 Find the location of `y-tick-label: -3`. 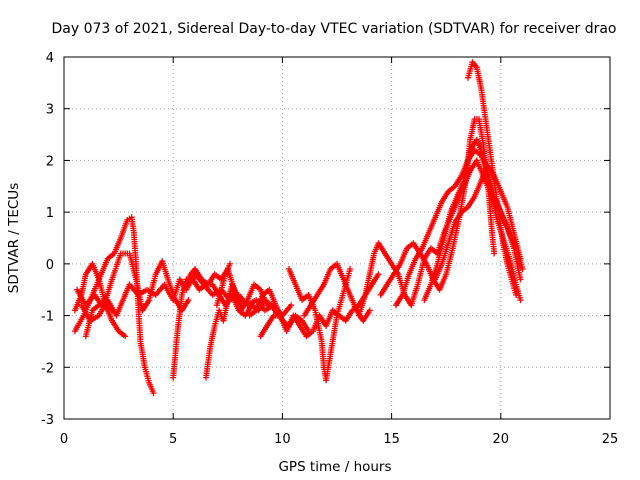

y-tick-label: -3 is located at coordinates (47, 420).